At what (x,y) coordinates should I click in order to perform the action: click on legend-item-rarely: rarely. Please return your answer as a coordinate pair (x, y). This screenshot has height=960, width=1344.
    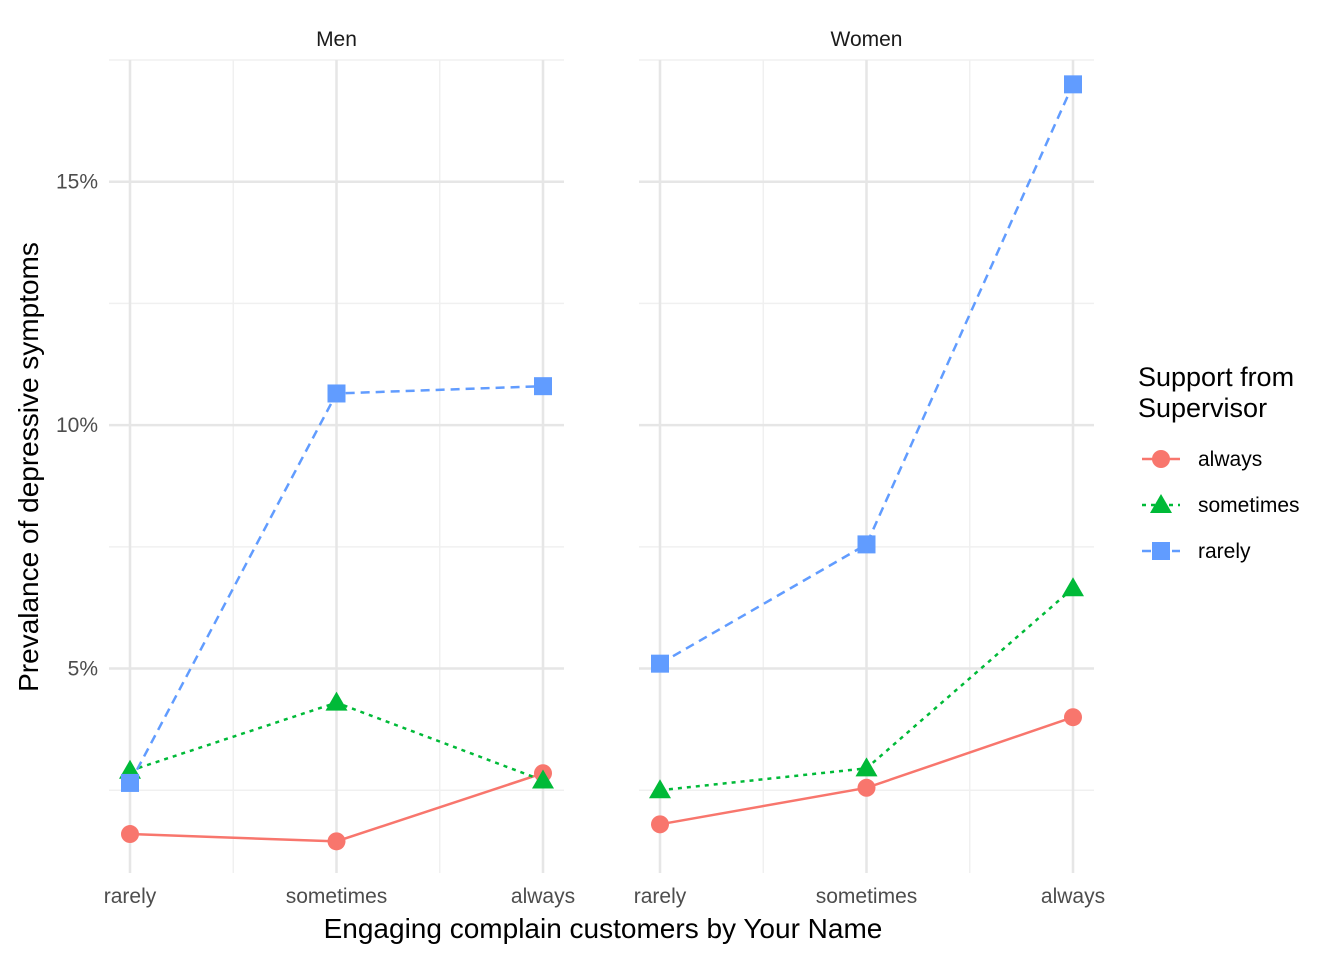
    Looking at the image, I should click on (1196, 551).